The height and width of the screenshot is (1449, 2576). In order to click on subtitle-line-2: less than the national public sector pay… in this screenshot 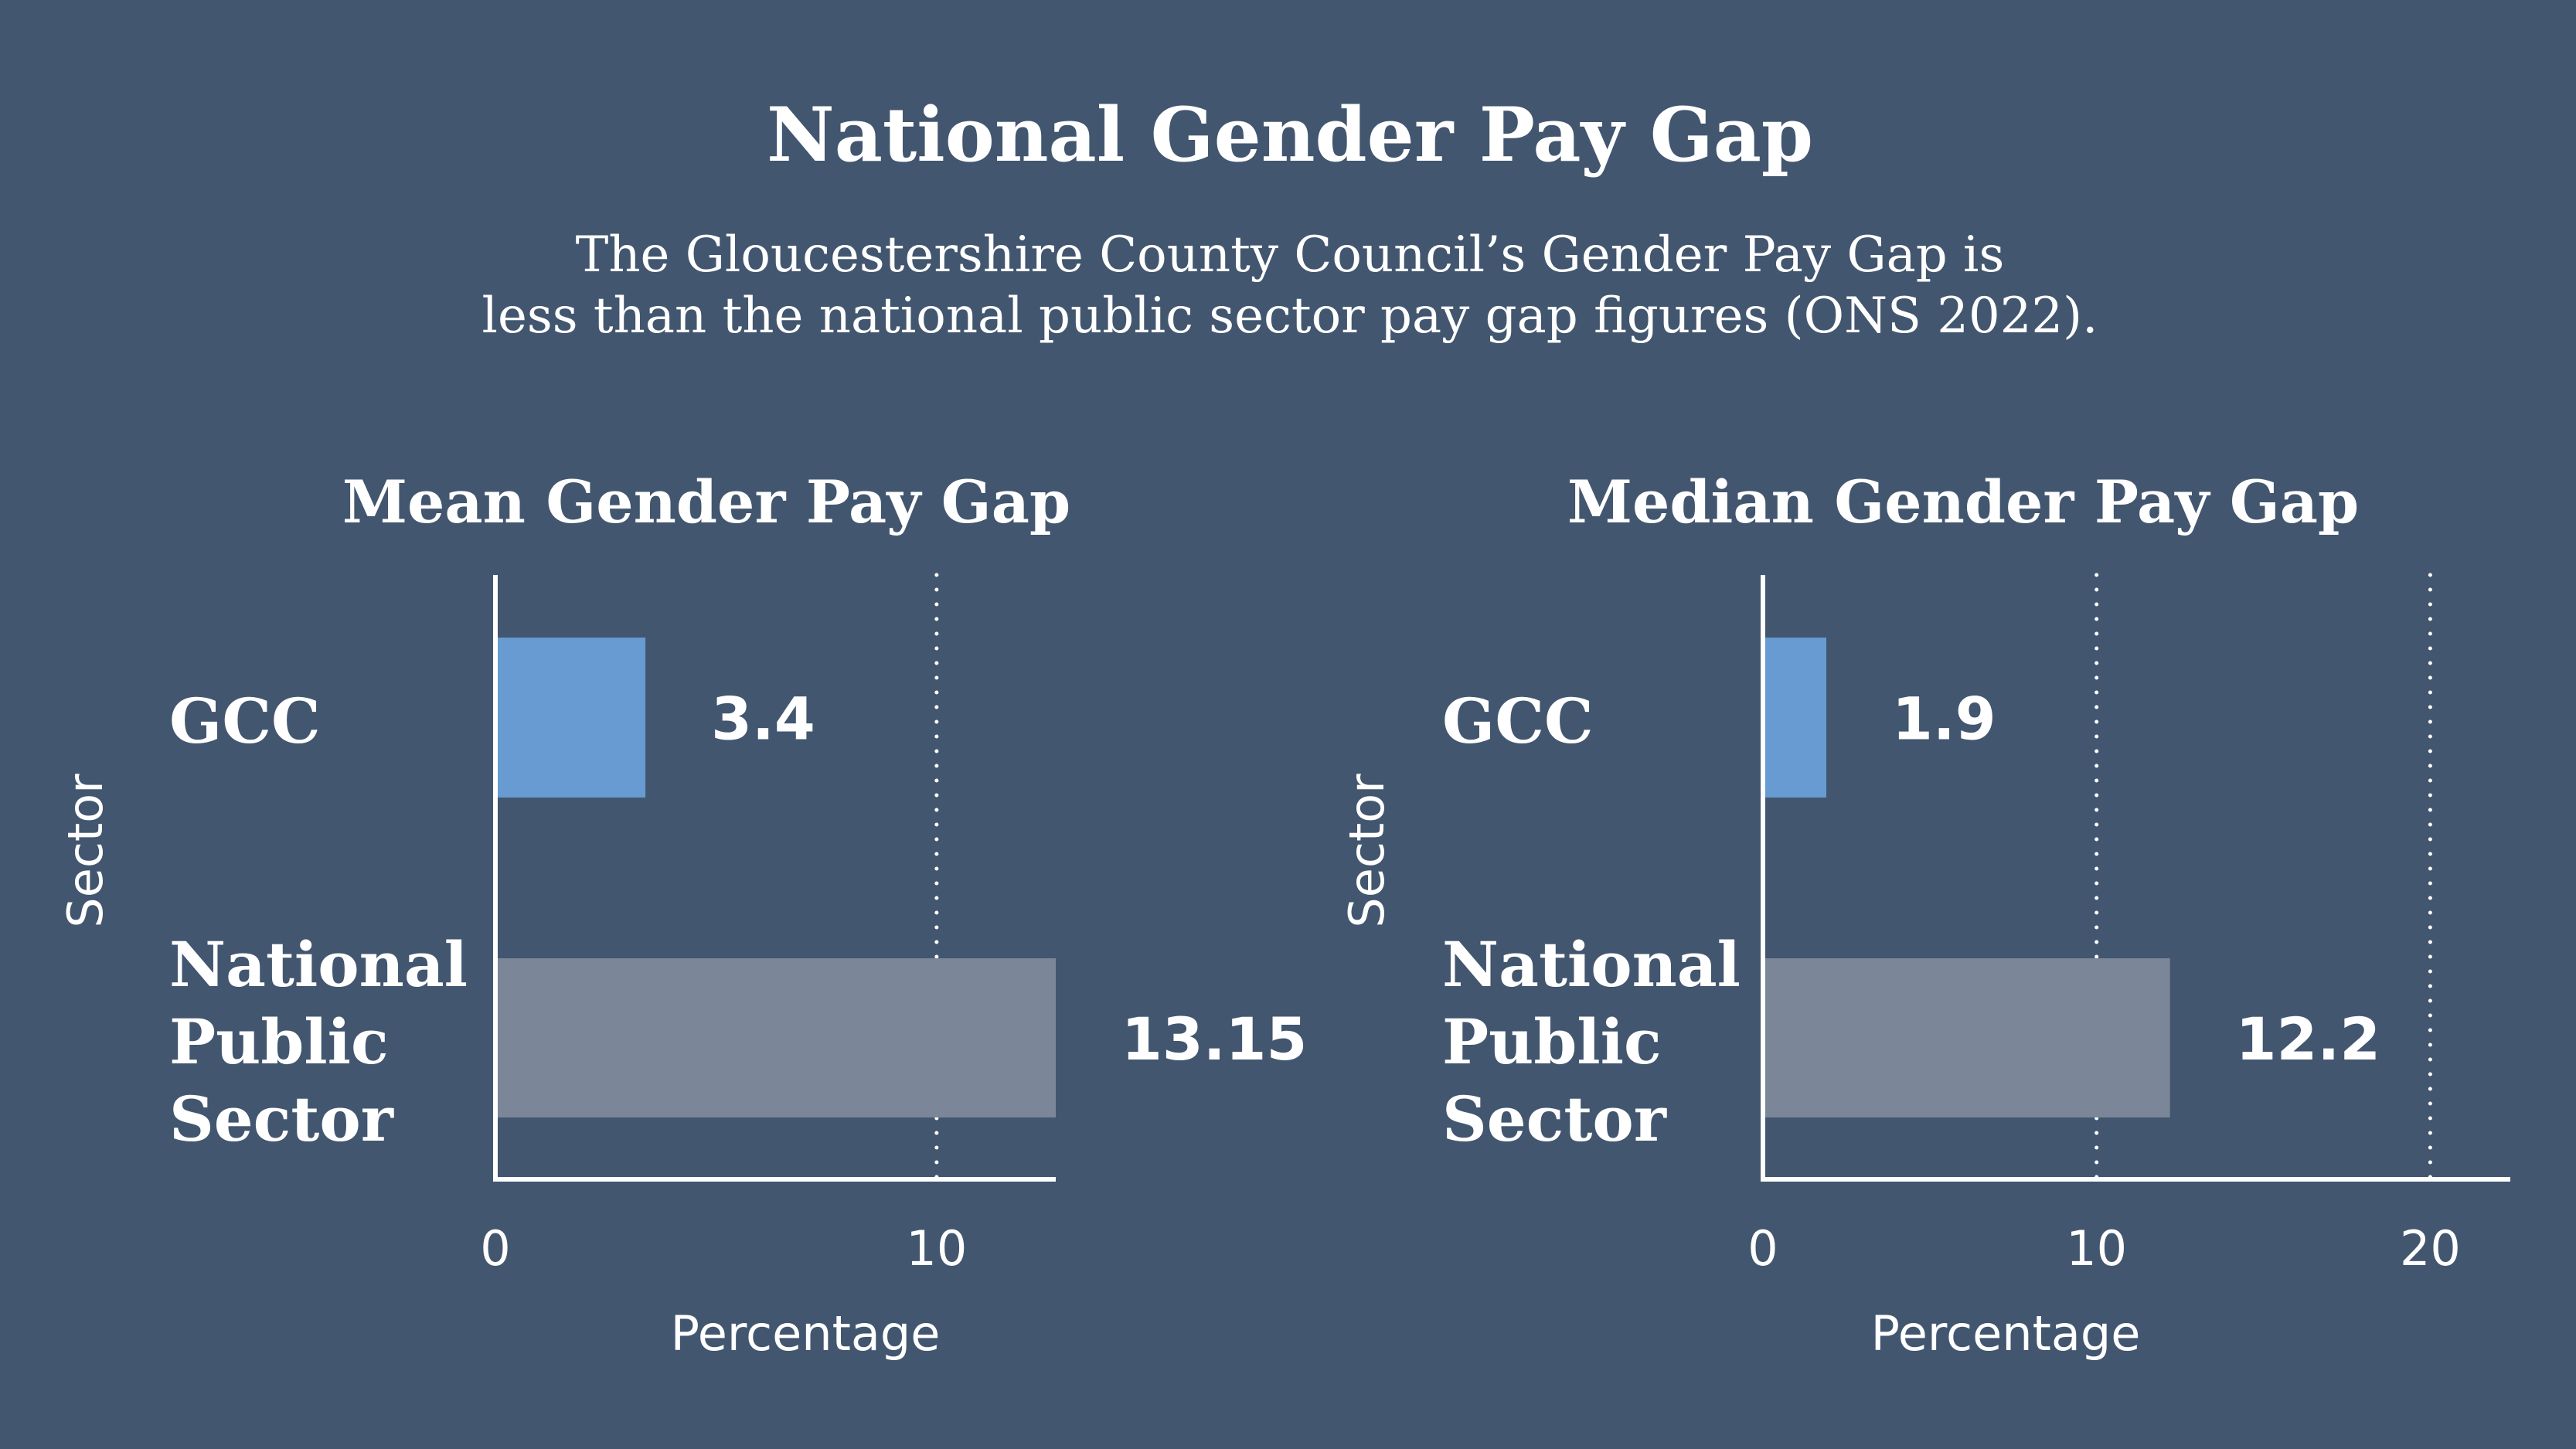, I will do `click(1290, 316)`.